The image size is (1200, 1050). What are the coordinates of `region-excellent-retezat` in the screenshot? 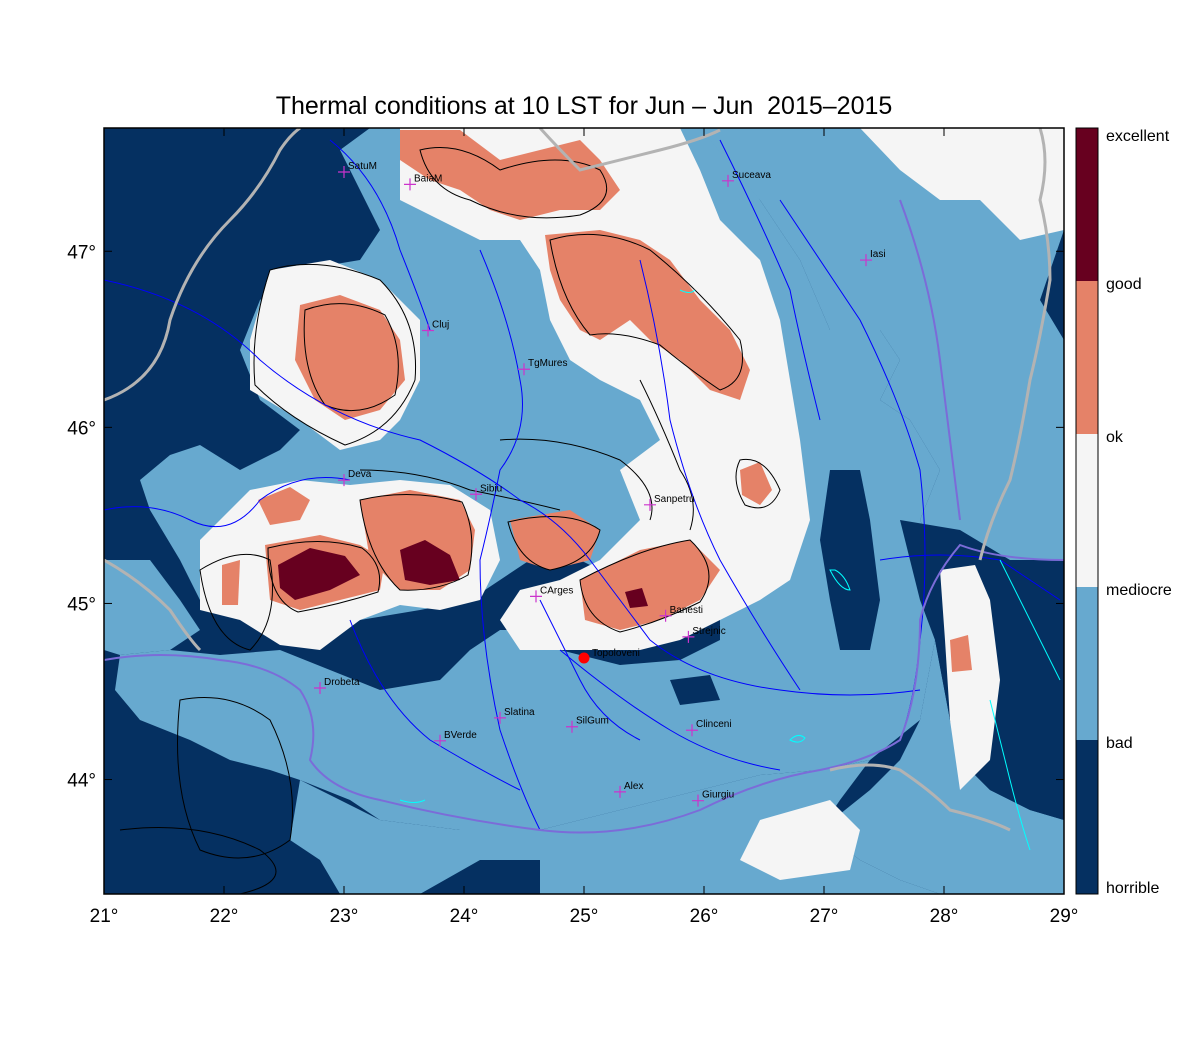 It's located at (319, 574).